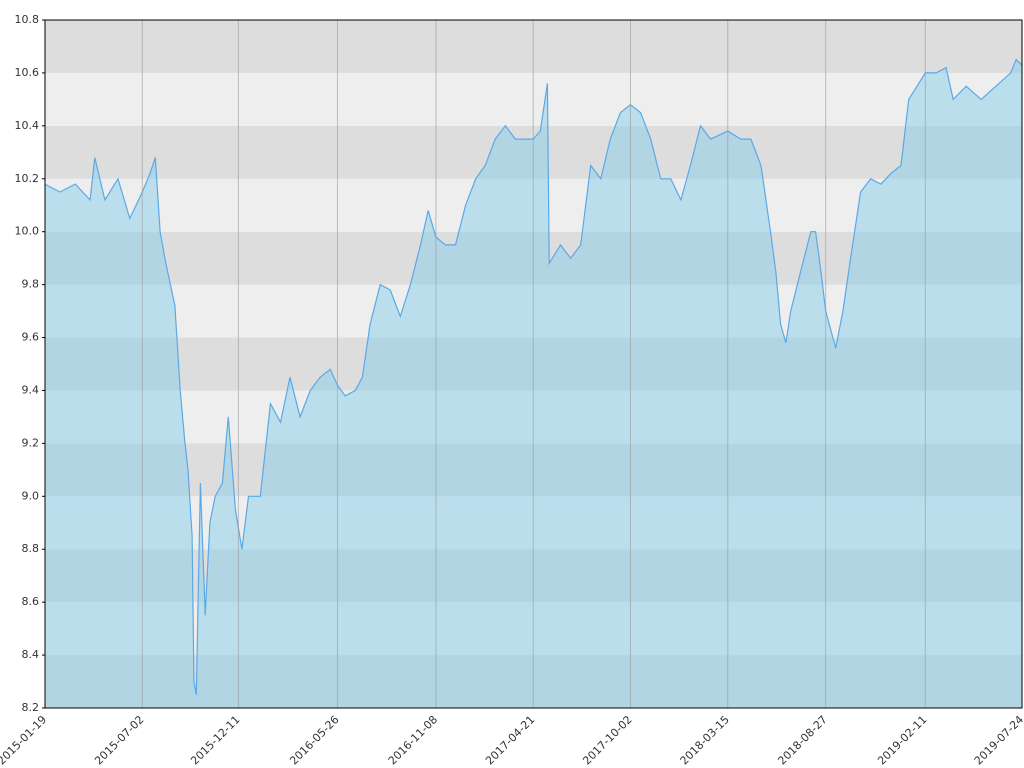 The width and height of the screenshot is (1024, 768). Describe the element at coordinates (215, 740) in the screenshot. I see `x-tick-label: 2015-12-11` at that location.